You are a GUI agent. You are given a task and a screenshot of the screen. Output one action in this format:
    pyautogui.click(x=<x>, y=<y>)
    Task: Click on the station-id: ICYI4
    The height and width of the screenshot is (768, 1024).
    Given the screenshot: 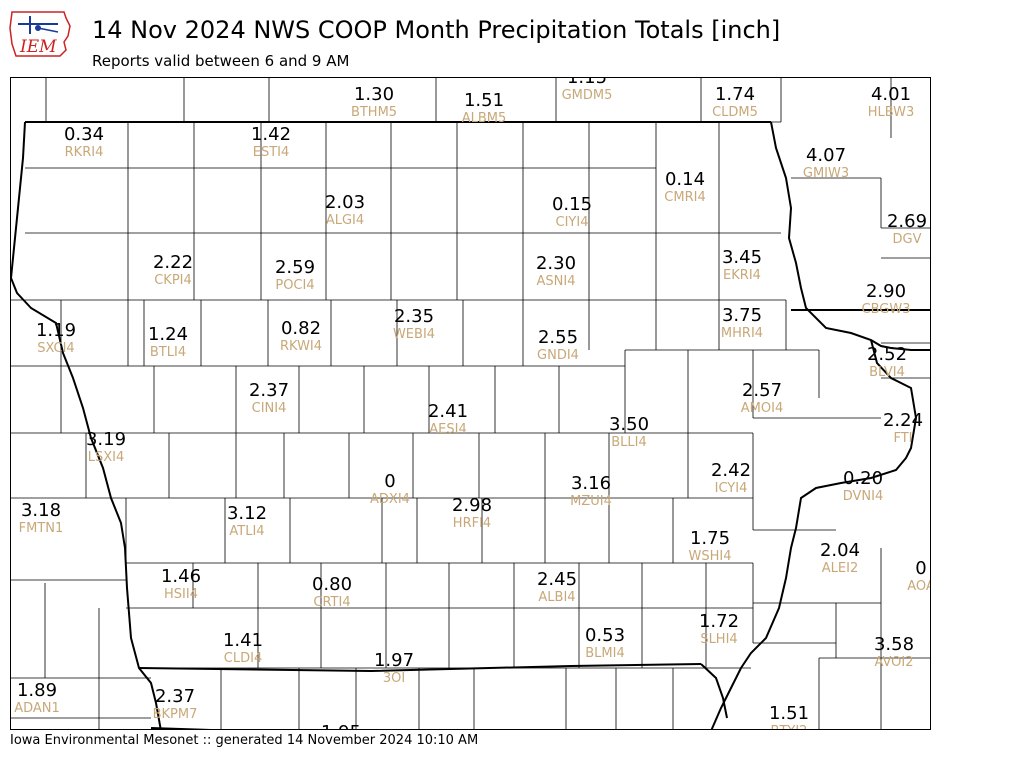 What is the action you would take?
    pyautogui.click(x=731, y=488)
    